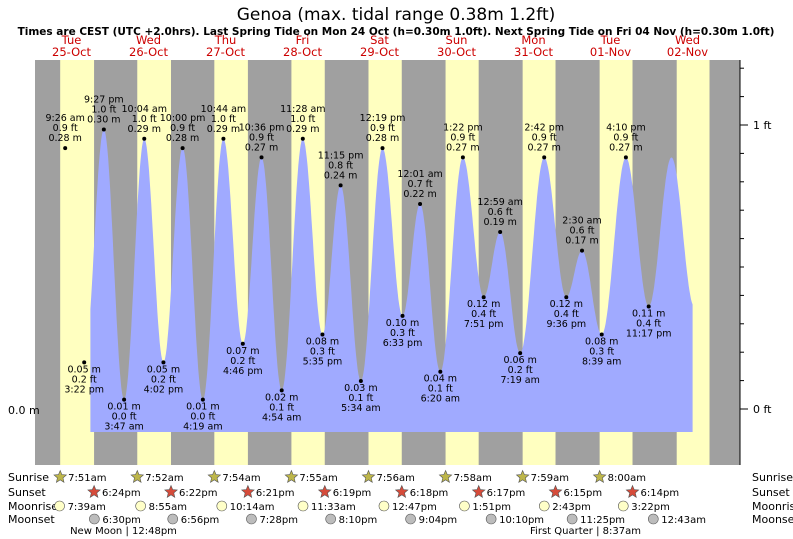 This screenshot has width=793, height=539. Describe the element at coordinates (431, 519) in the screenshot. I see `moonset-event: 9:04pm` at that location.